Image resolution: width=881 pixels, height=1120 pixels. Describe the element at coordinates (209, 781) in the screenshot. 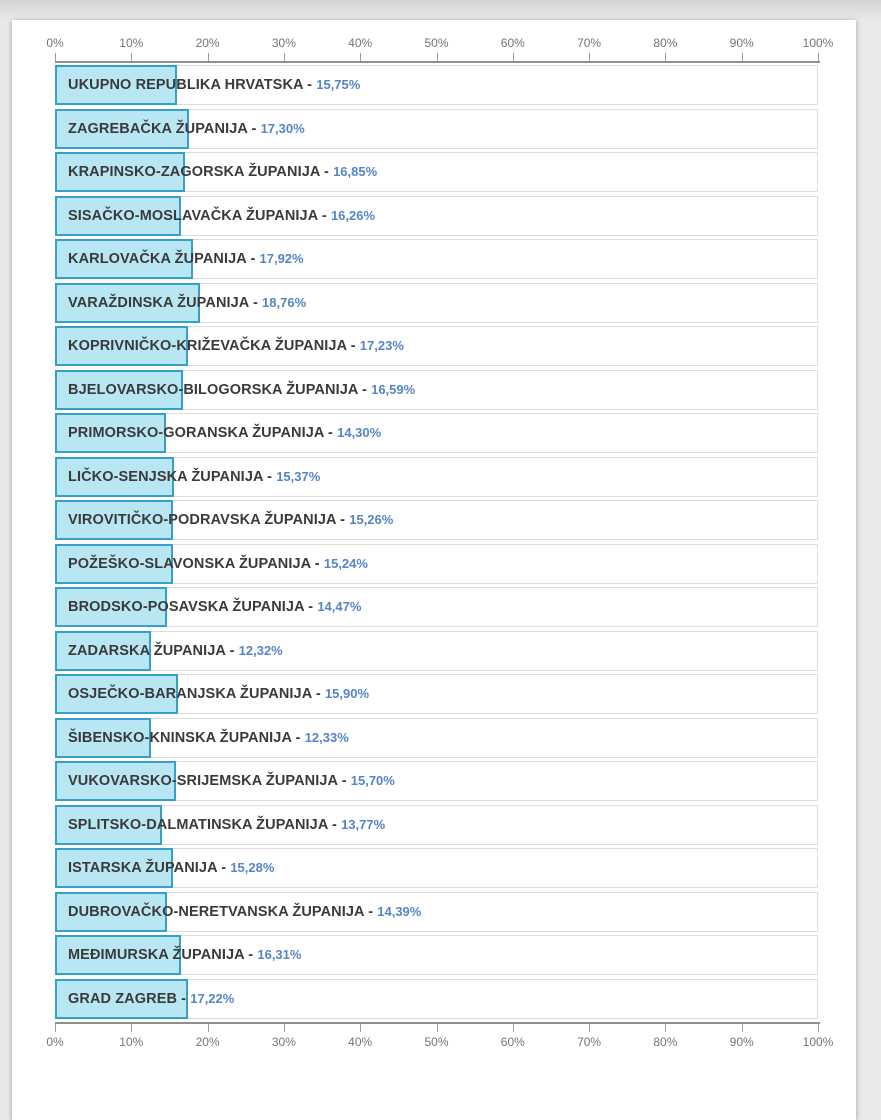

I see `bar-label-name: VUKOVARSKO-SRIJEMSKA ŽUPANIJA -` at that location.